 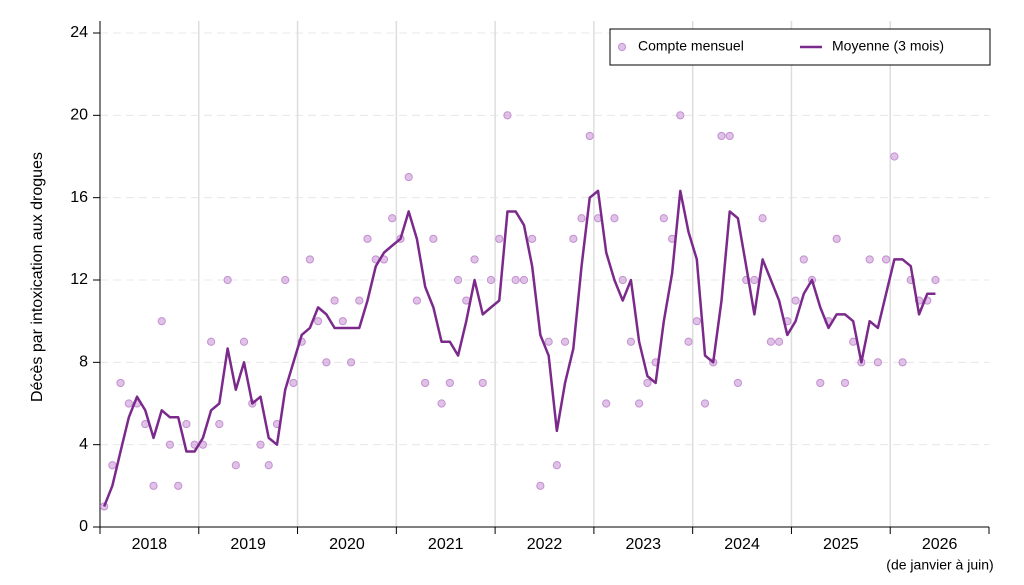 What do you see at coordinates (79, 279) in the screenshot?
I see `y-tick-label: 12` at bounding box center [79, 279].